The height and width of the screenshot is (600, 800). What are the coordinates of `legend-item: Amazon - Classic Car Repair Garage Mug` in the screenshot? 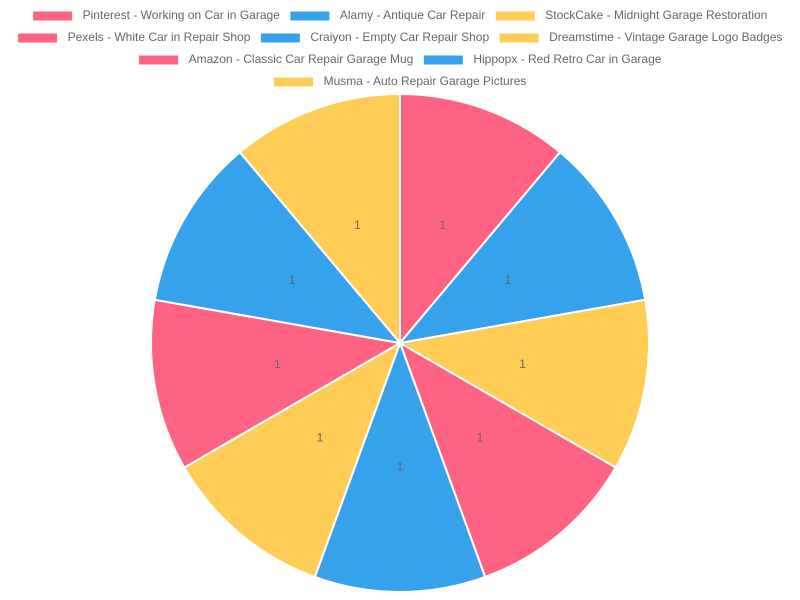 It's located at (276, 59).